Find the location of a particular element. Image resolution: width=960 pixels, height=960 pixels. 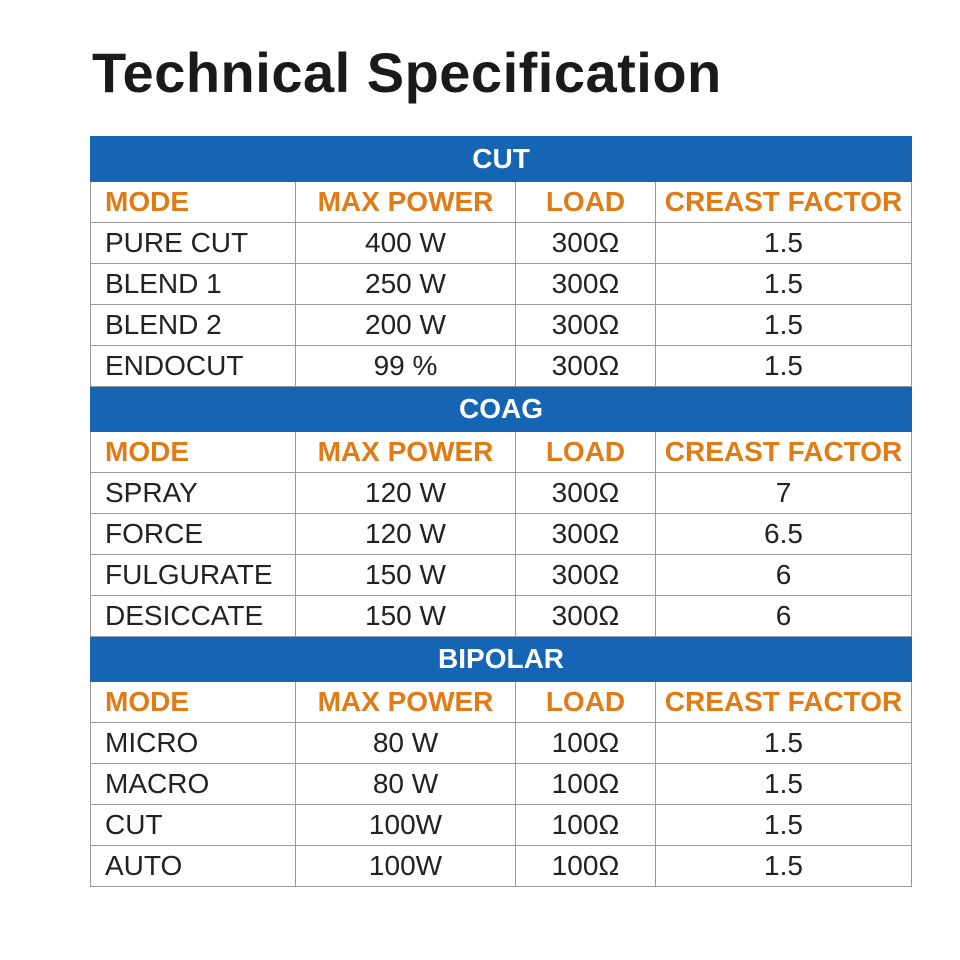

table-row: FULGURATE 150 W 300Ω 6 is located at coordinates (501, 575).